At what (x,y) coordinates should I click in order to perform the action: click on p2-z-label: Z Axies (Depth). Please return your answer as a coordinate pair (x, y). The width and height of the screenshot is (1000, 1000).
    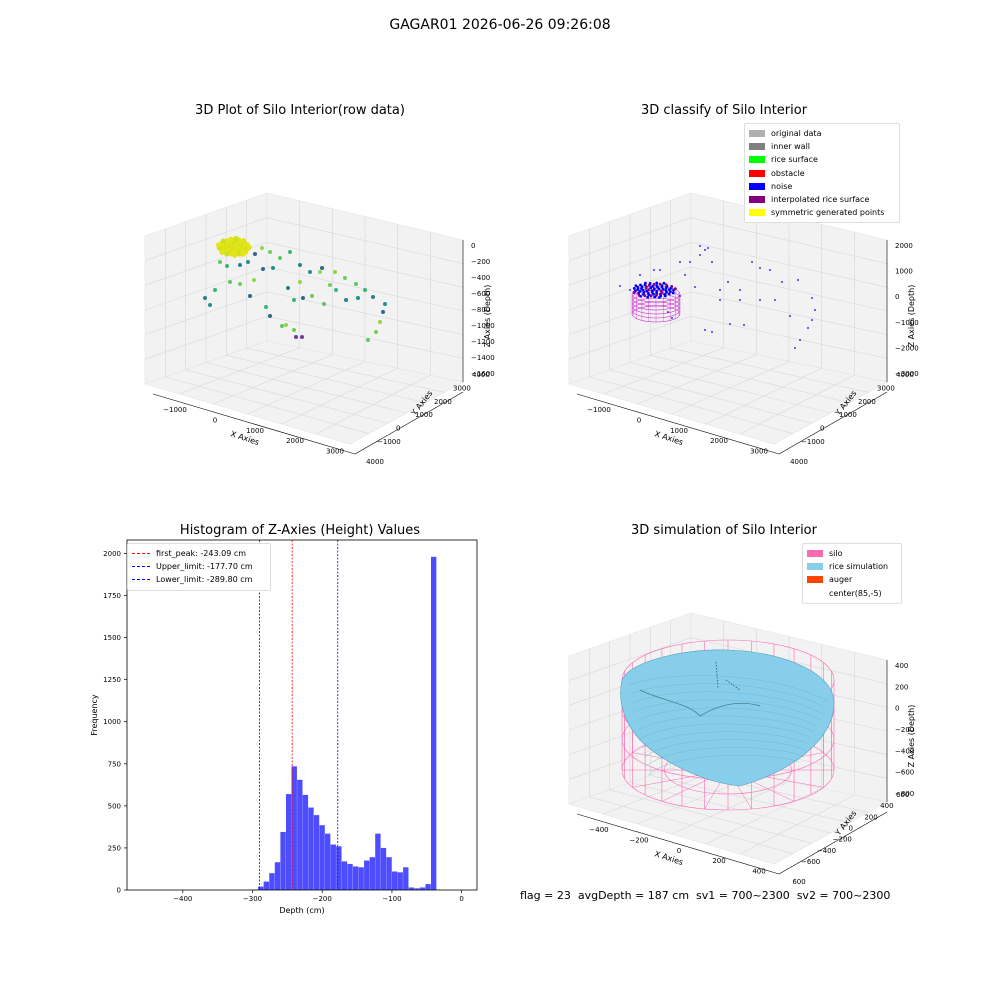
    Looking at the image, I should click on (911, 316).